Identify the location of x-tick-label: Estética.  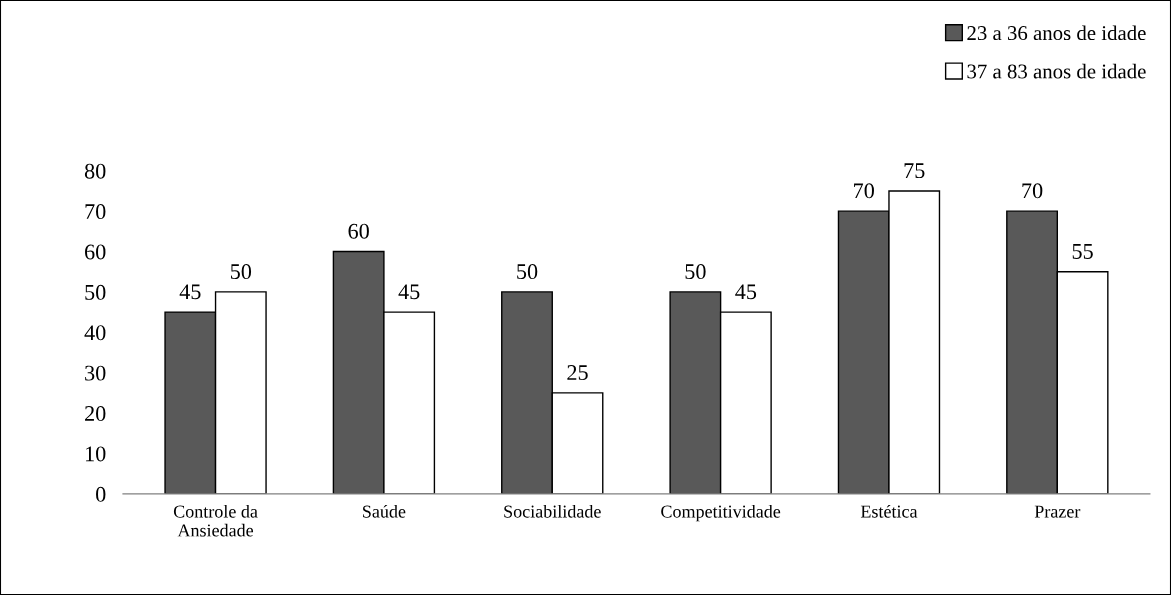
(889, 511).